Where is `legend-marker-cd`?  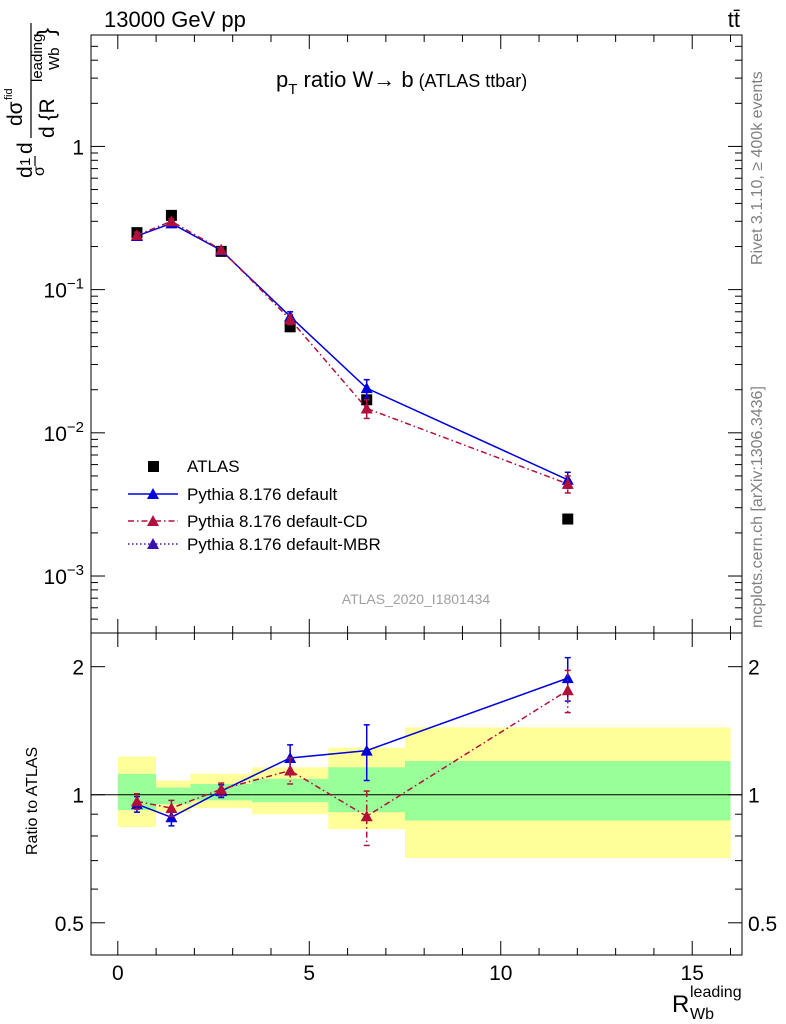
legend-marker-cd is located at coordinates (153, 520).